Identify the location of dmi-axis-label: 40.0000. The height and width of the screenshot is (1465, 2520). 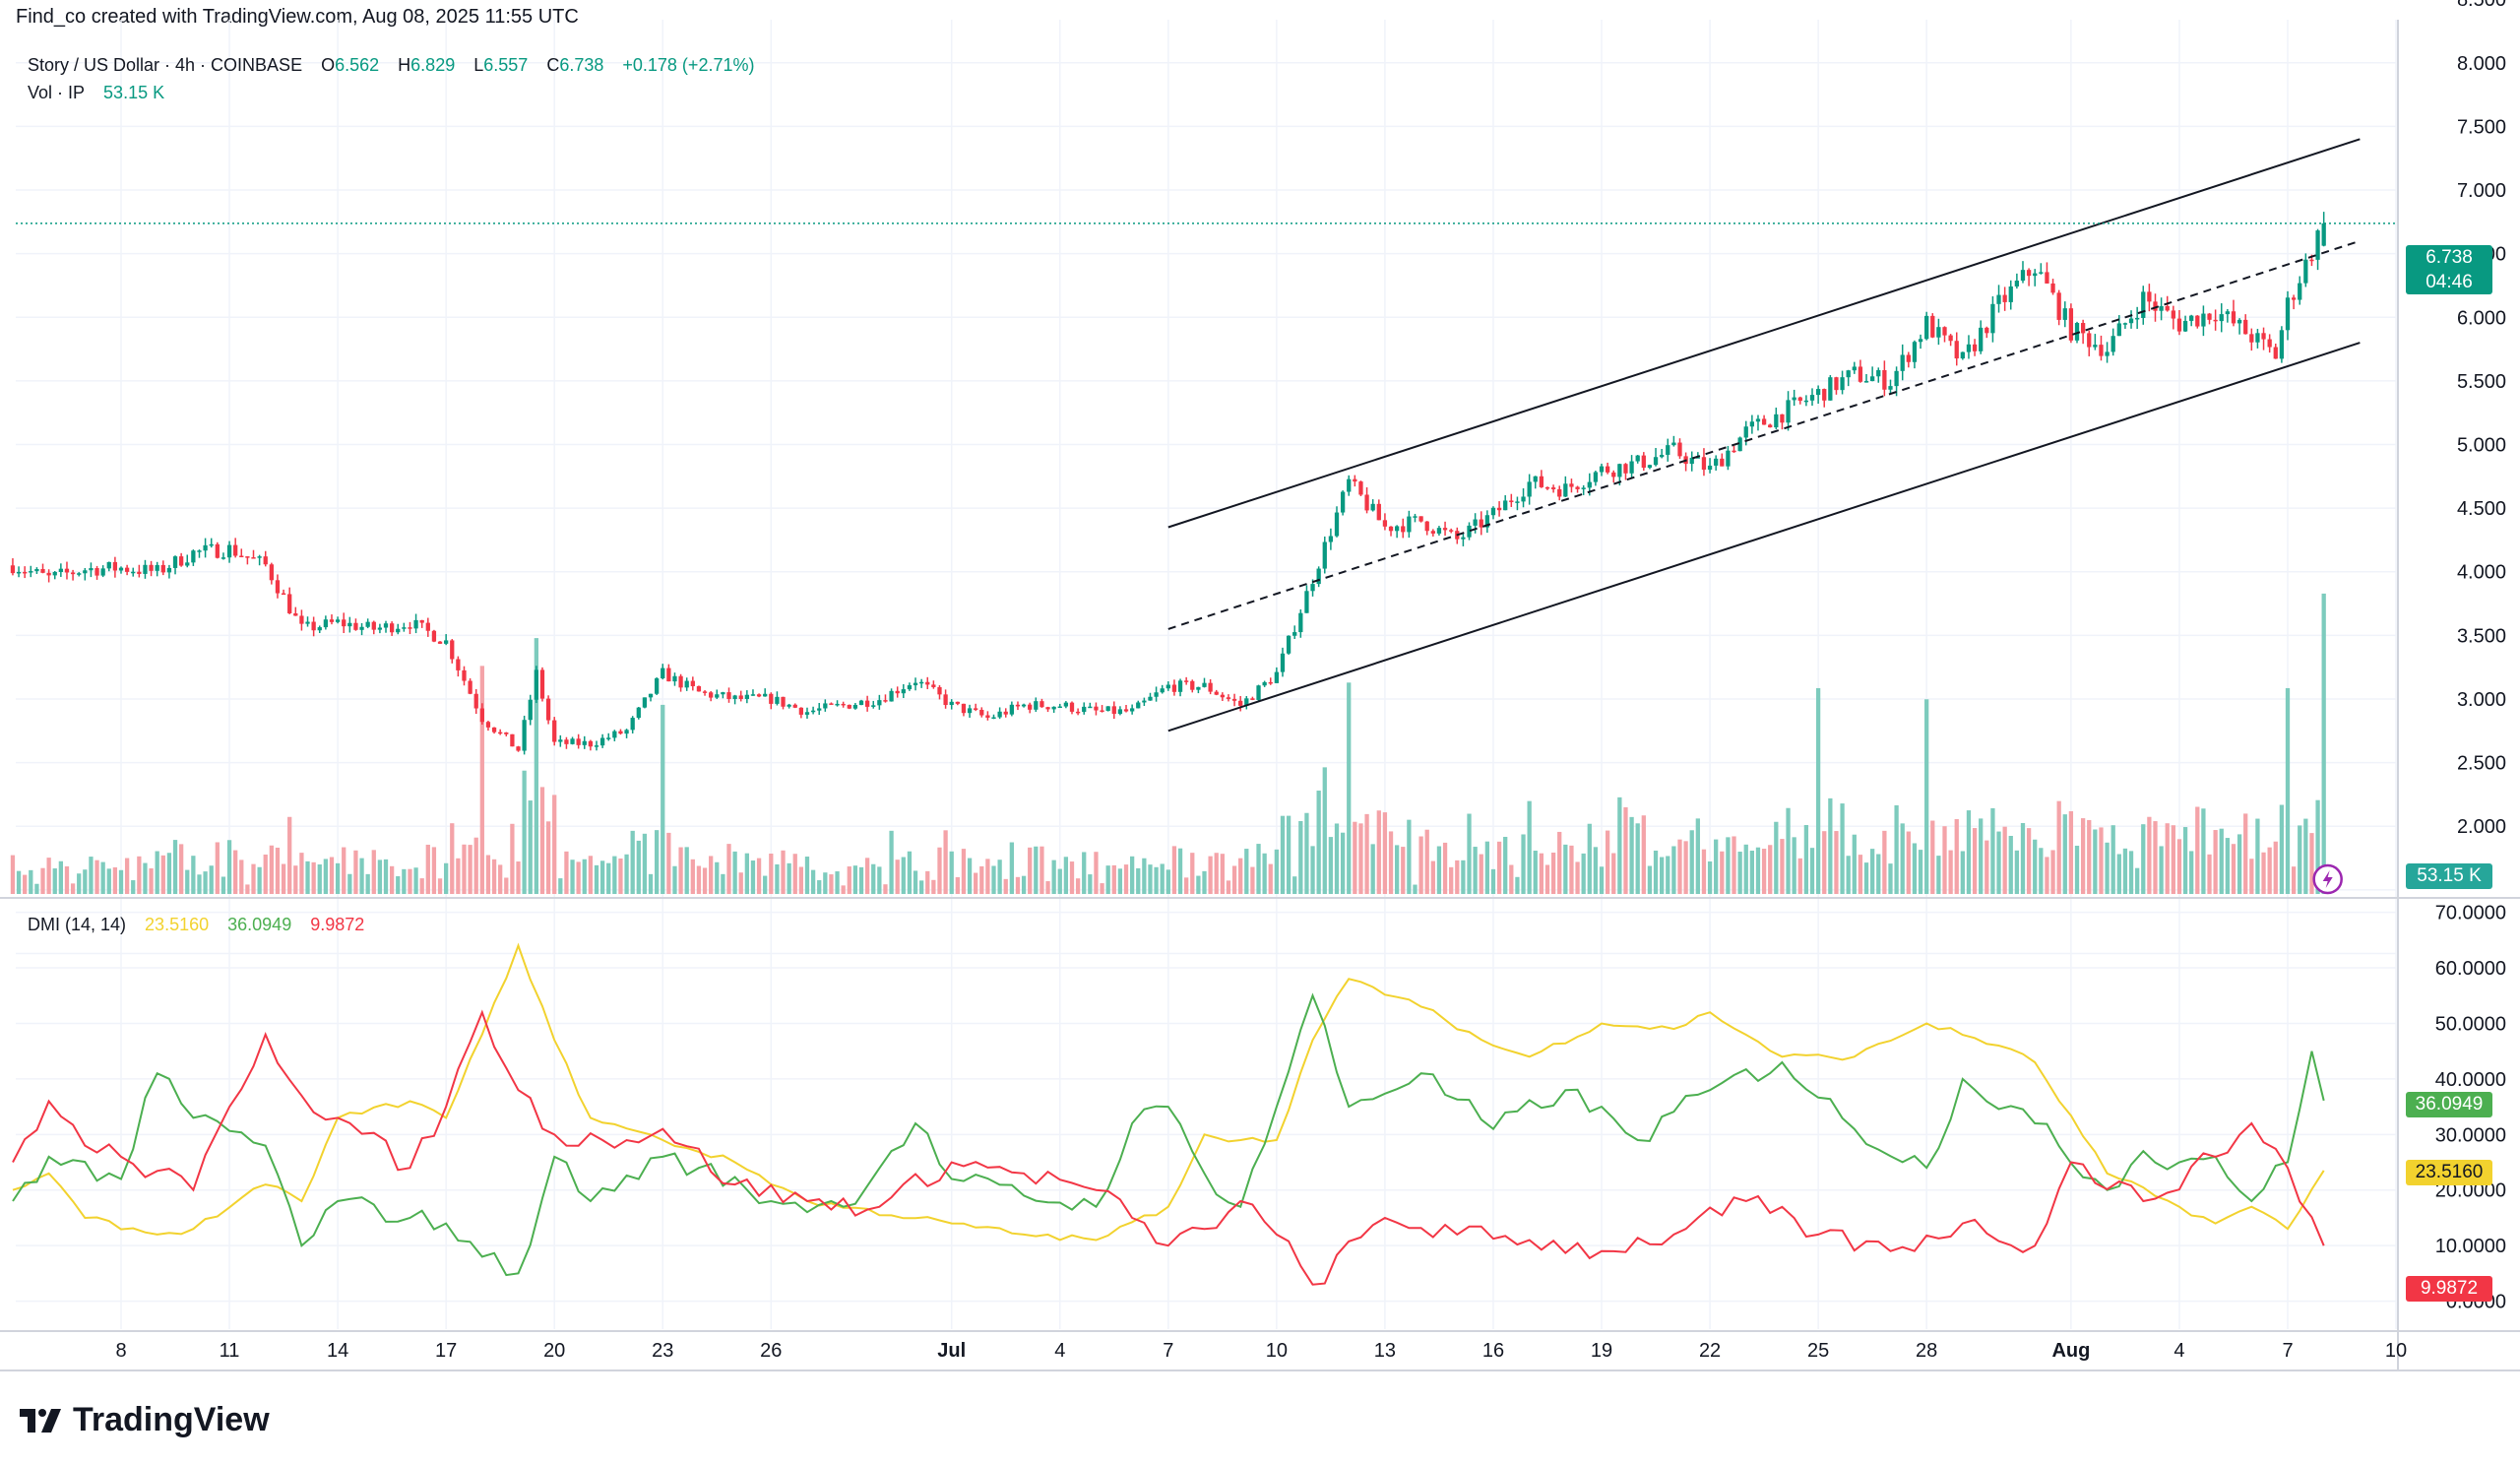
(2470, 1080).